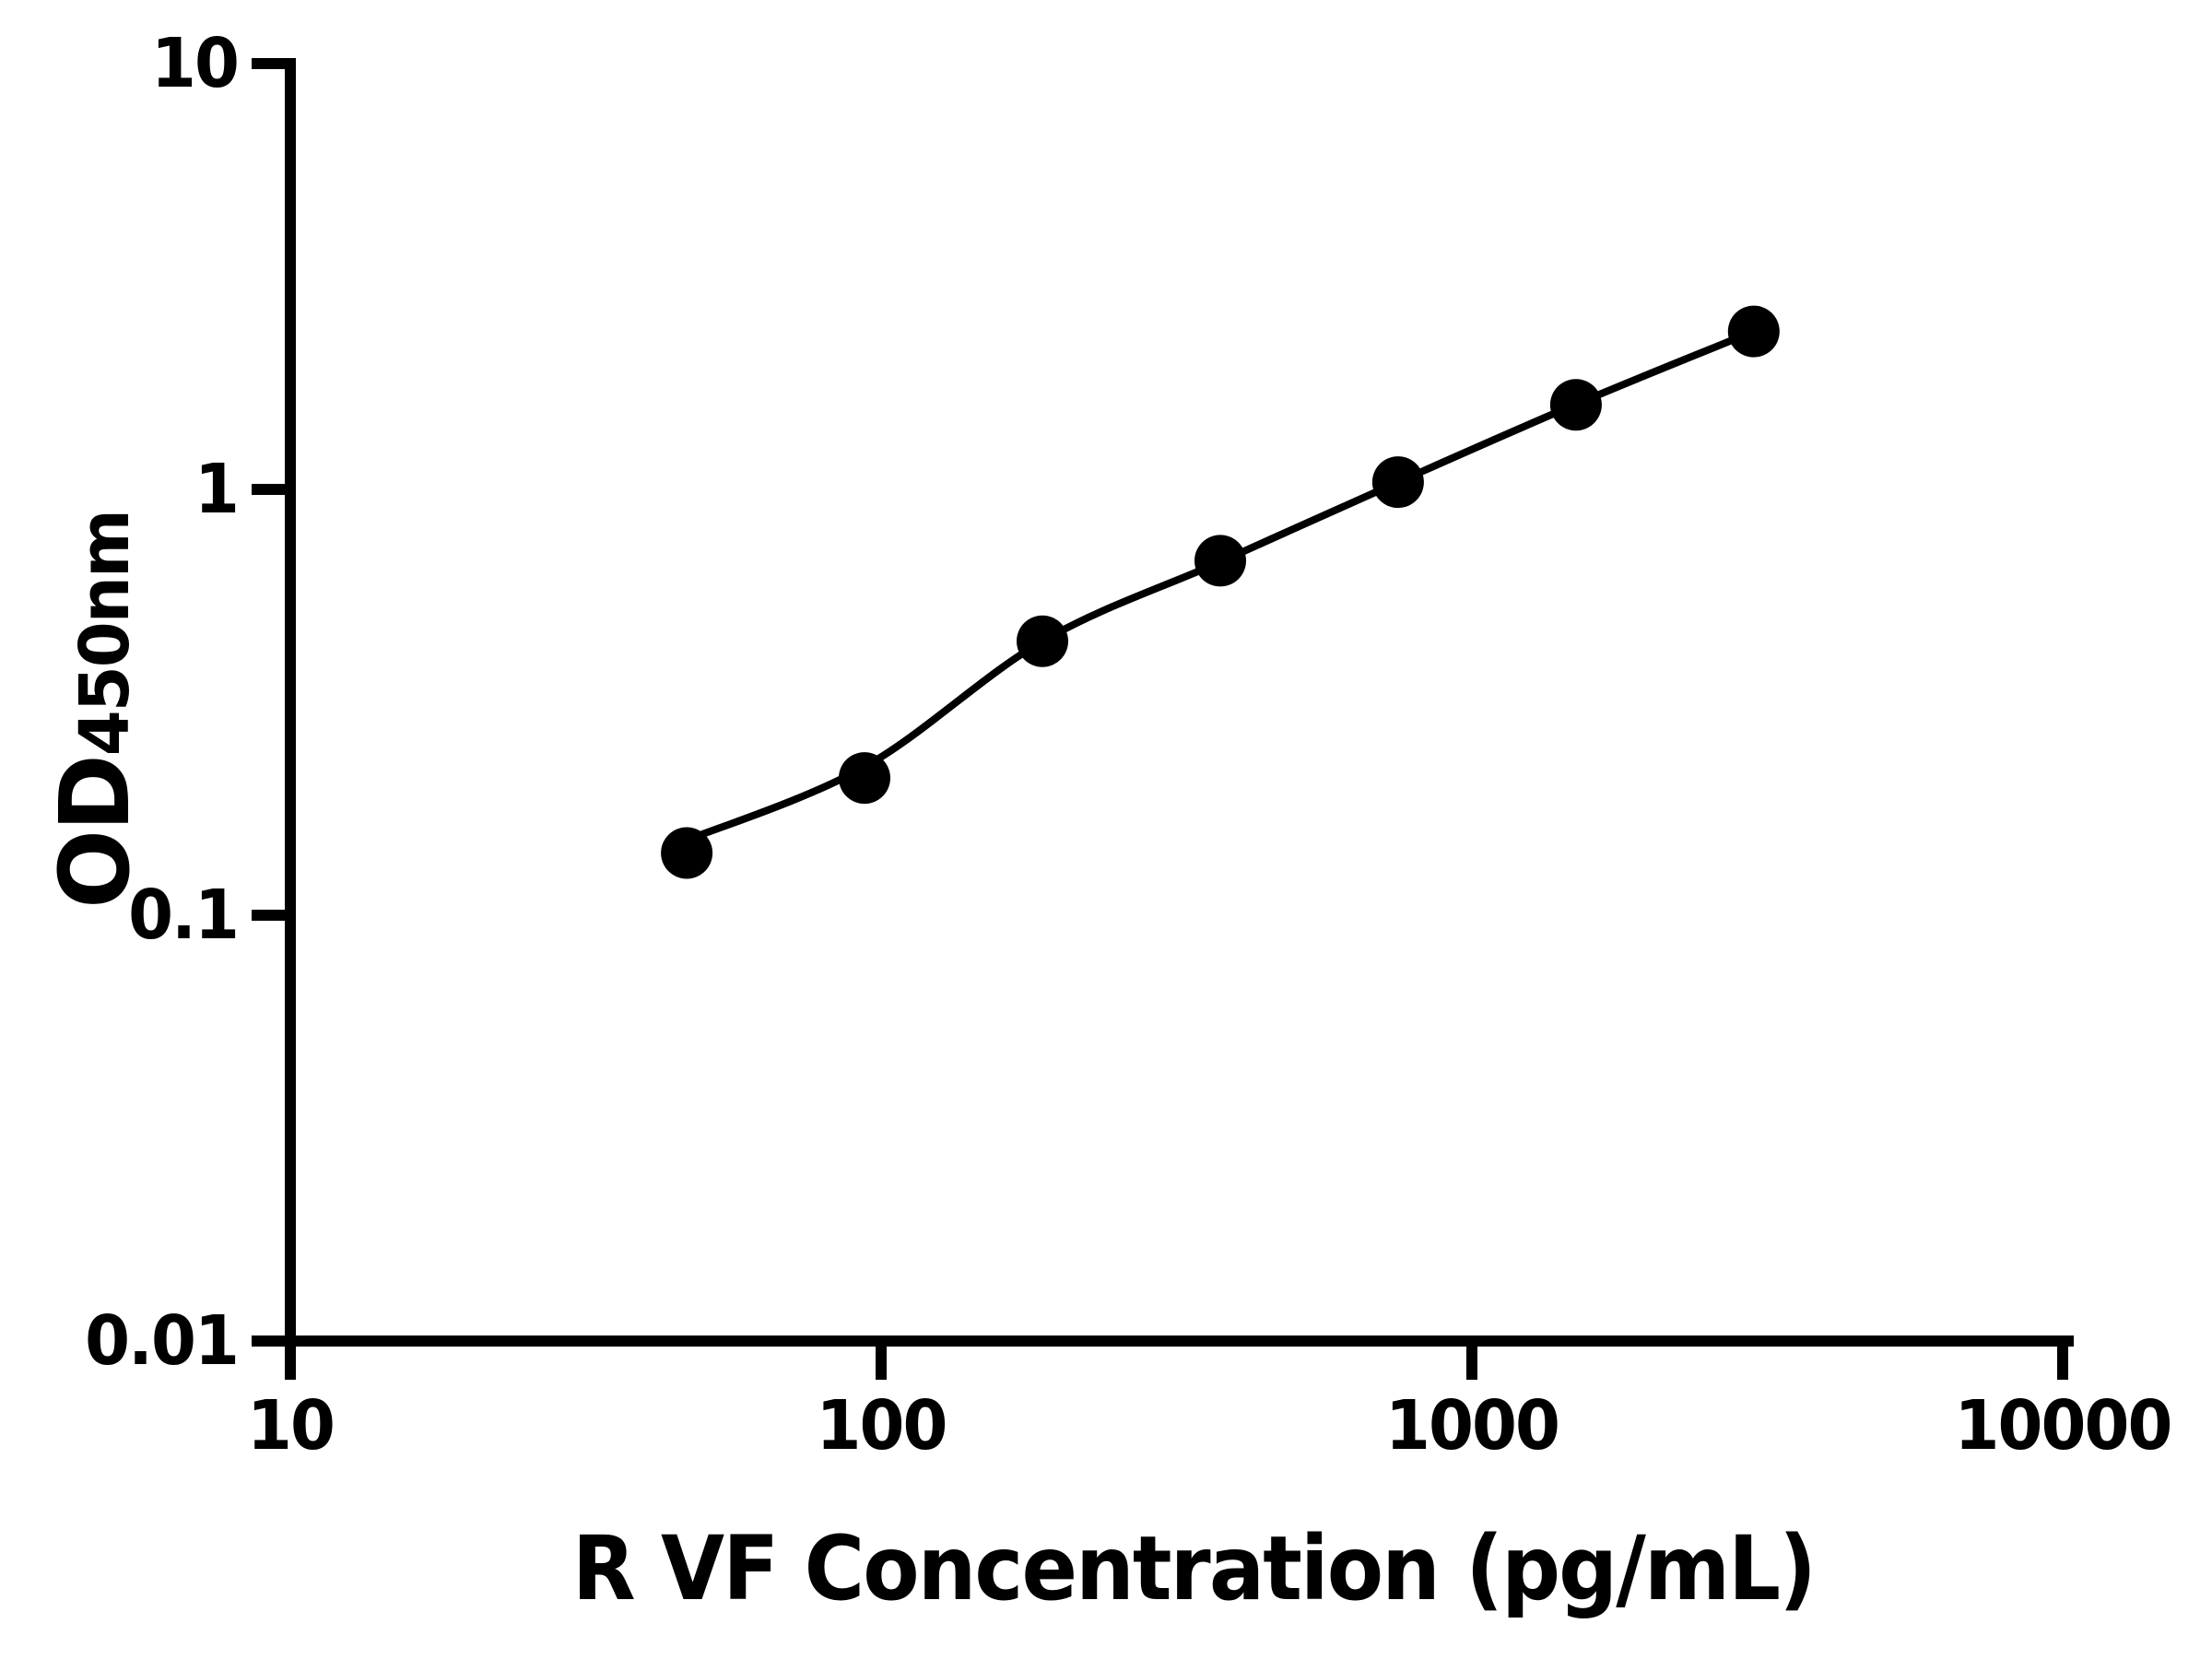  I want to click on y-axis-title: OD 450nm, so click(95, 710).